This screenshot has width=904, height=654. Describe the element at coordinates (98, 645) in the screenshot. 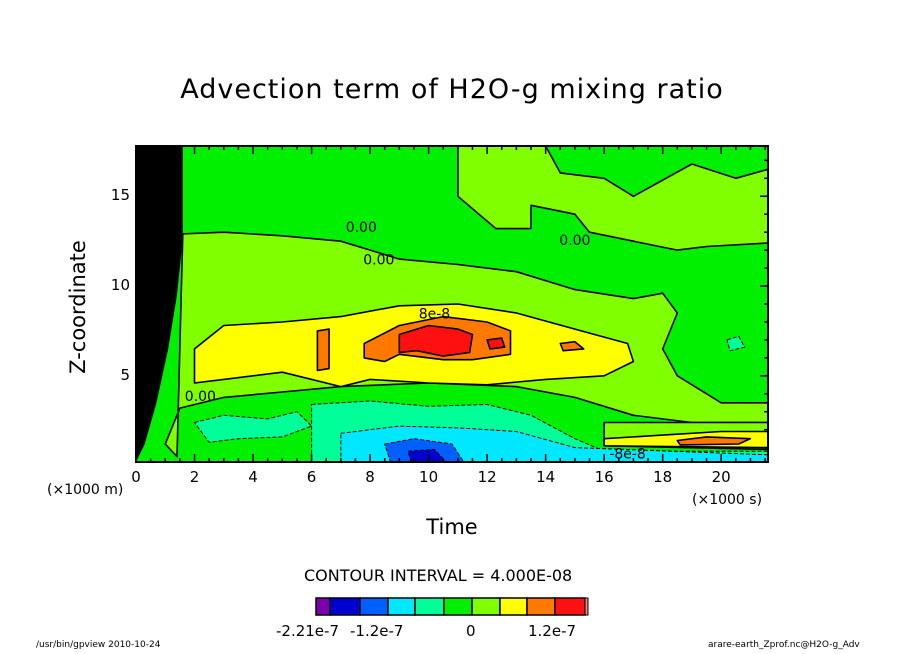

I see `footer-program: /usr/bin/gpview 2010-10-24` at that location.